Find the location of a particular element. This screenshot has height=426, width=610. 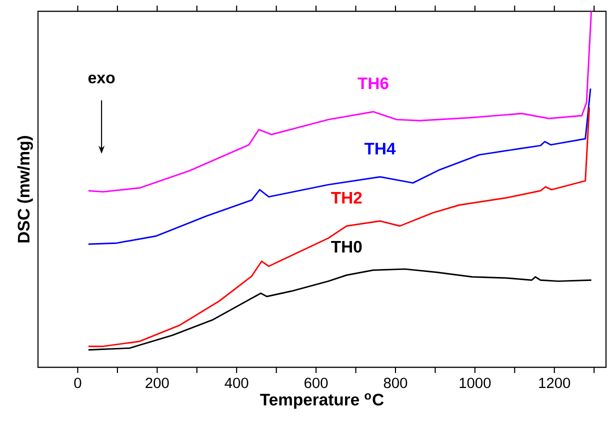

series-label: TH4 is located at coordinates (380, 148).